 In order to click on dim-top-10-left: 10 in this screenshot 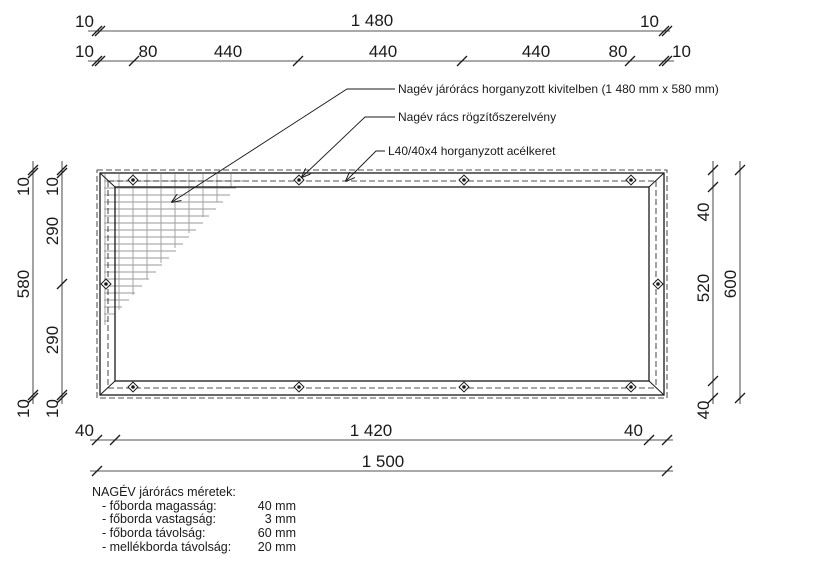, I will do `click(84, 21)`.